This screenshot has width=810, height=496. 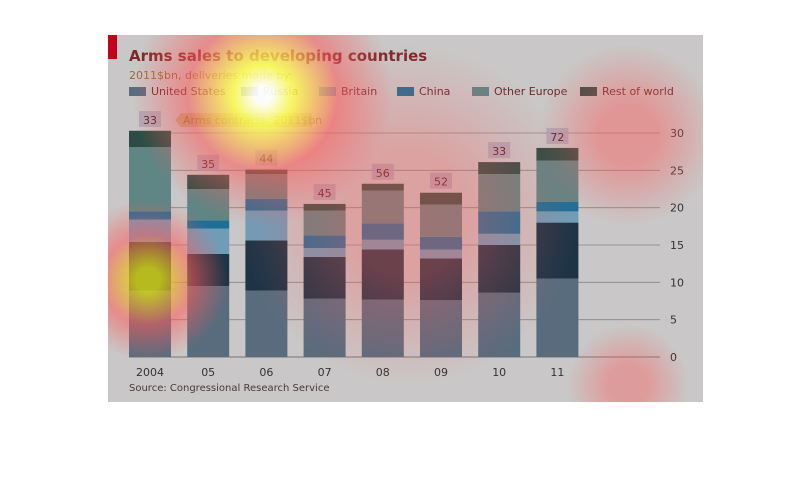 What do you see at coordinates (677, 245) in the screenshot?
I see `y-tick-label: 15` at bounding box center [677, 245].